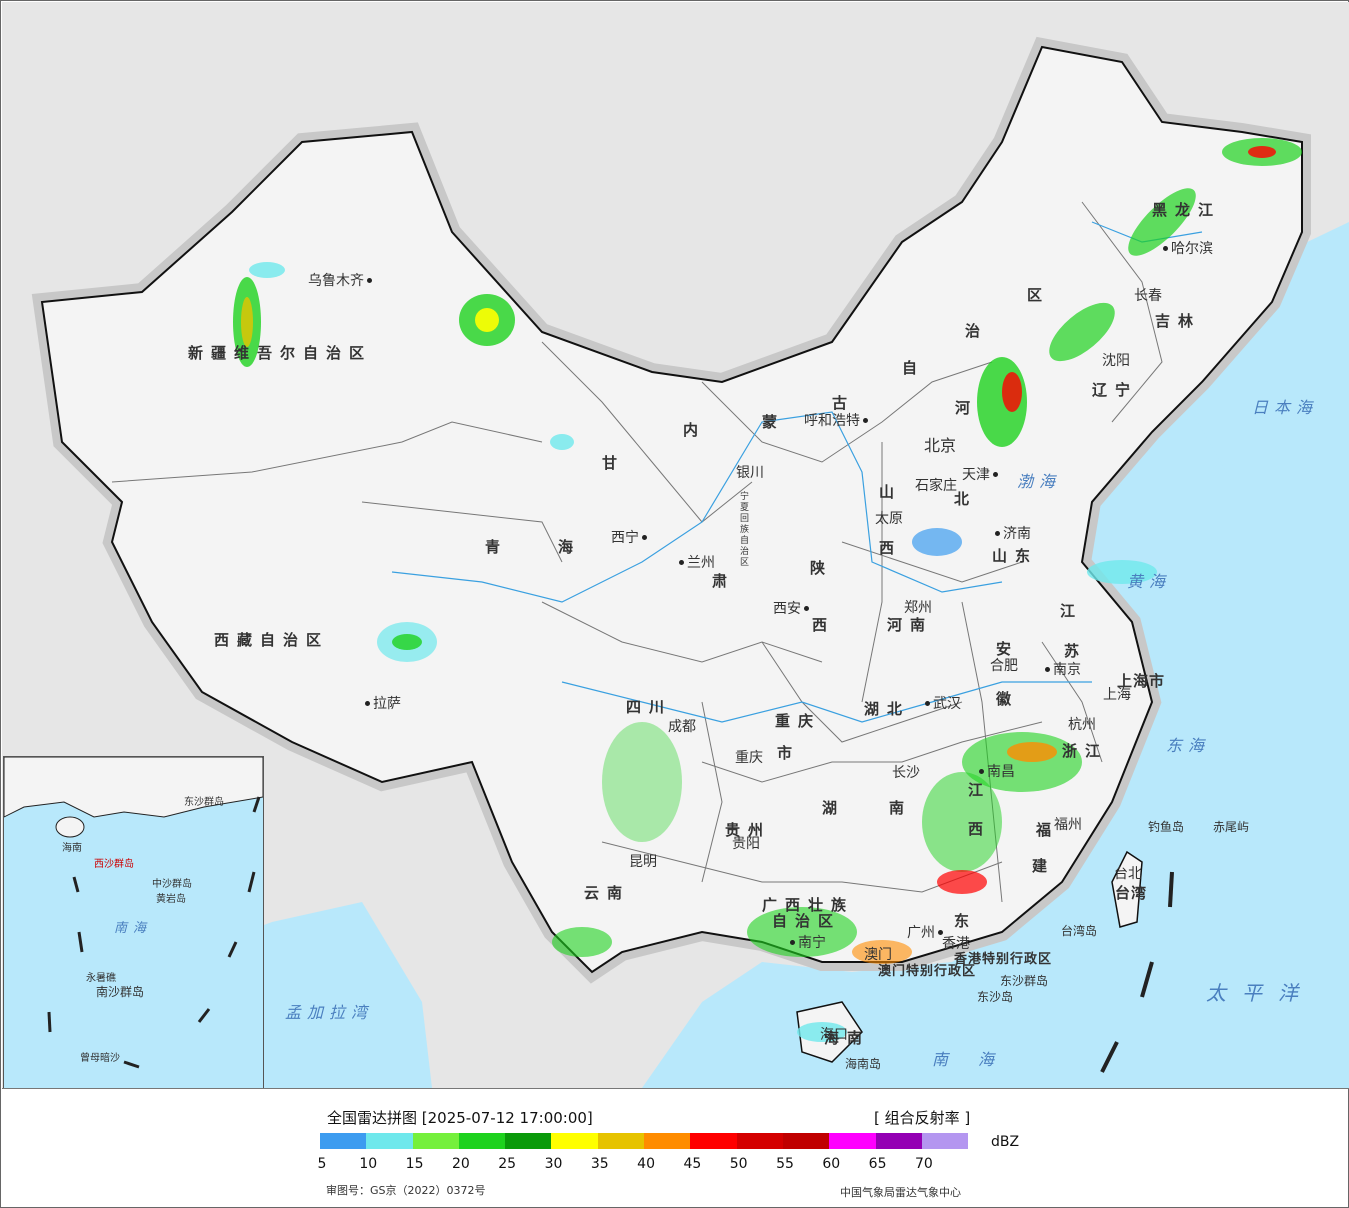  I want to click on region-macau: 澳门特别行政区, so click(927, 971).